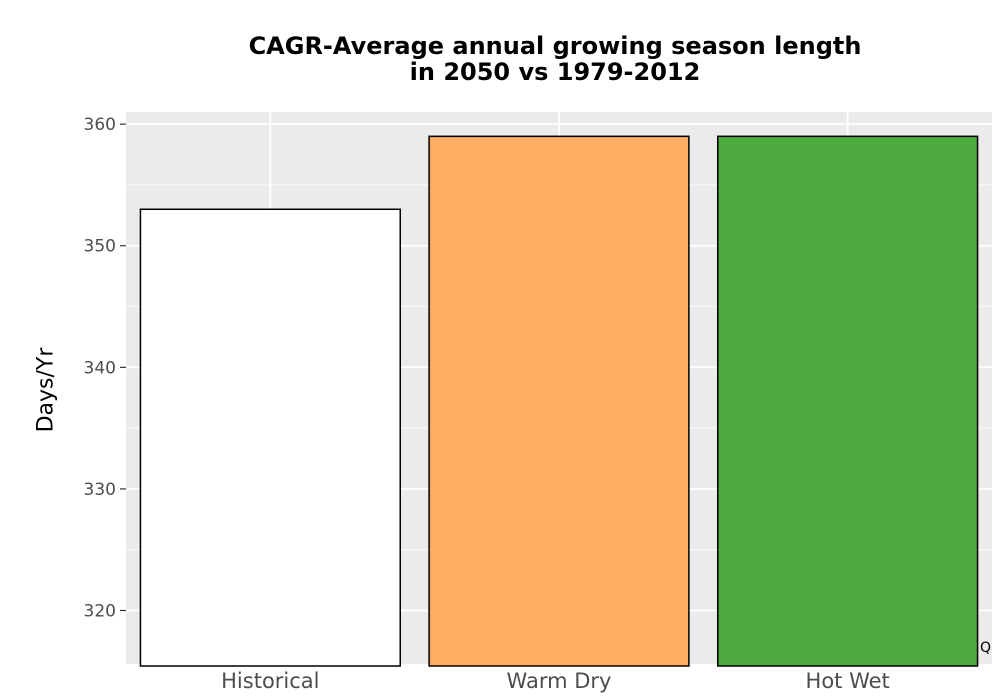 Image resolution: width=1000 pixels, height=700 pixels. I want to click on x-tick-layer: Historical Warm Dry Hot Wet, so click(555, 681).